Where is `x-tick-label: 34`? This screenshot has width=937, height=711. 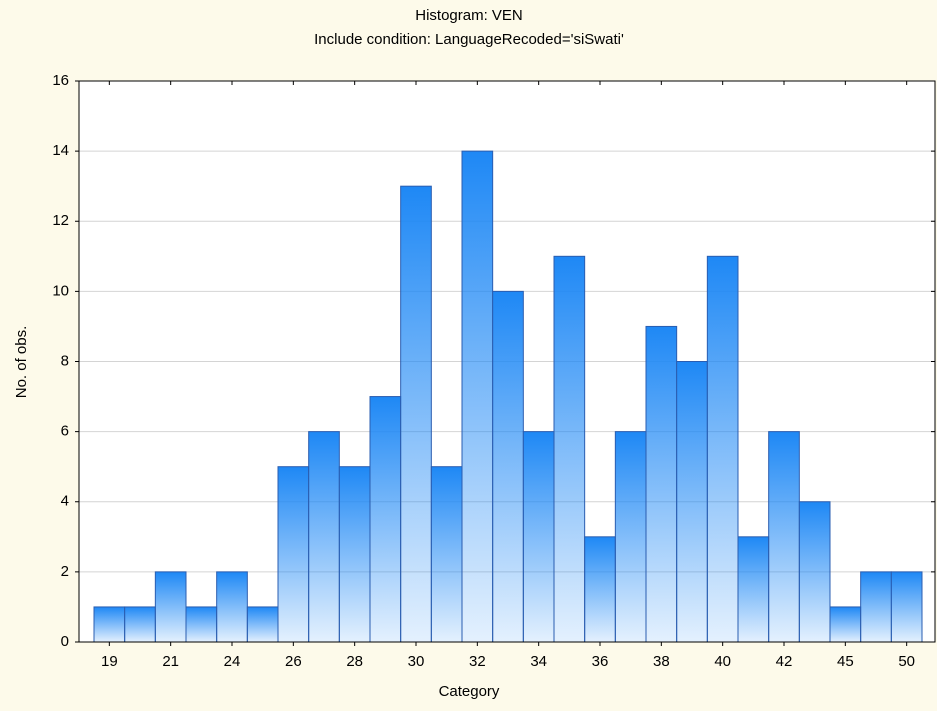
x-tick-label: 34 is located at coordinates (538, 661).